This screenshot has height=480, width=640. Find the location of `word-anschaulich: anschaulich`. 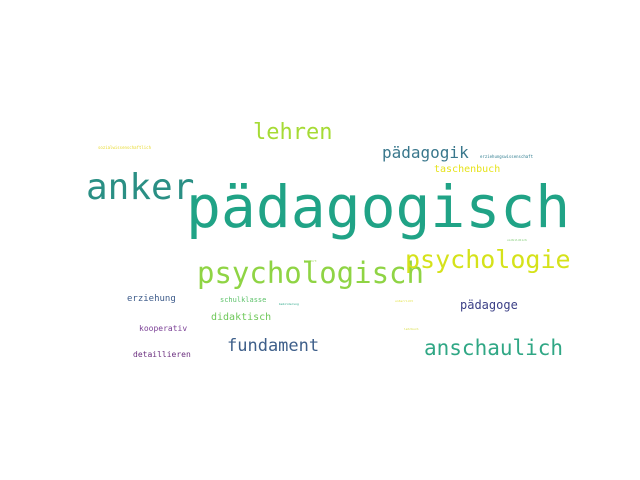

word-anschaulich: anschaulich is located at coordinates (494, 348).